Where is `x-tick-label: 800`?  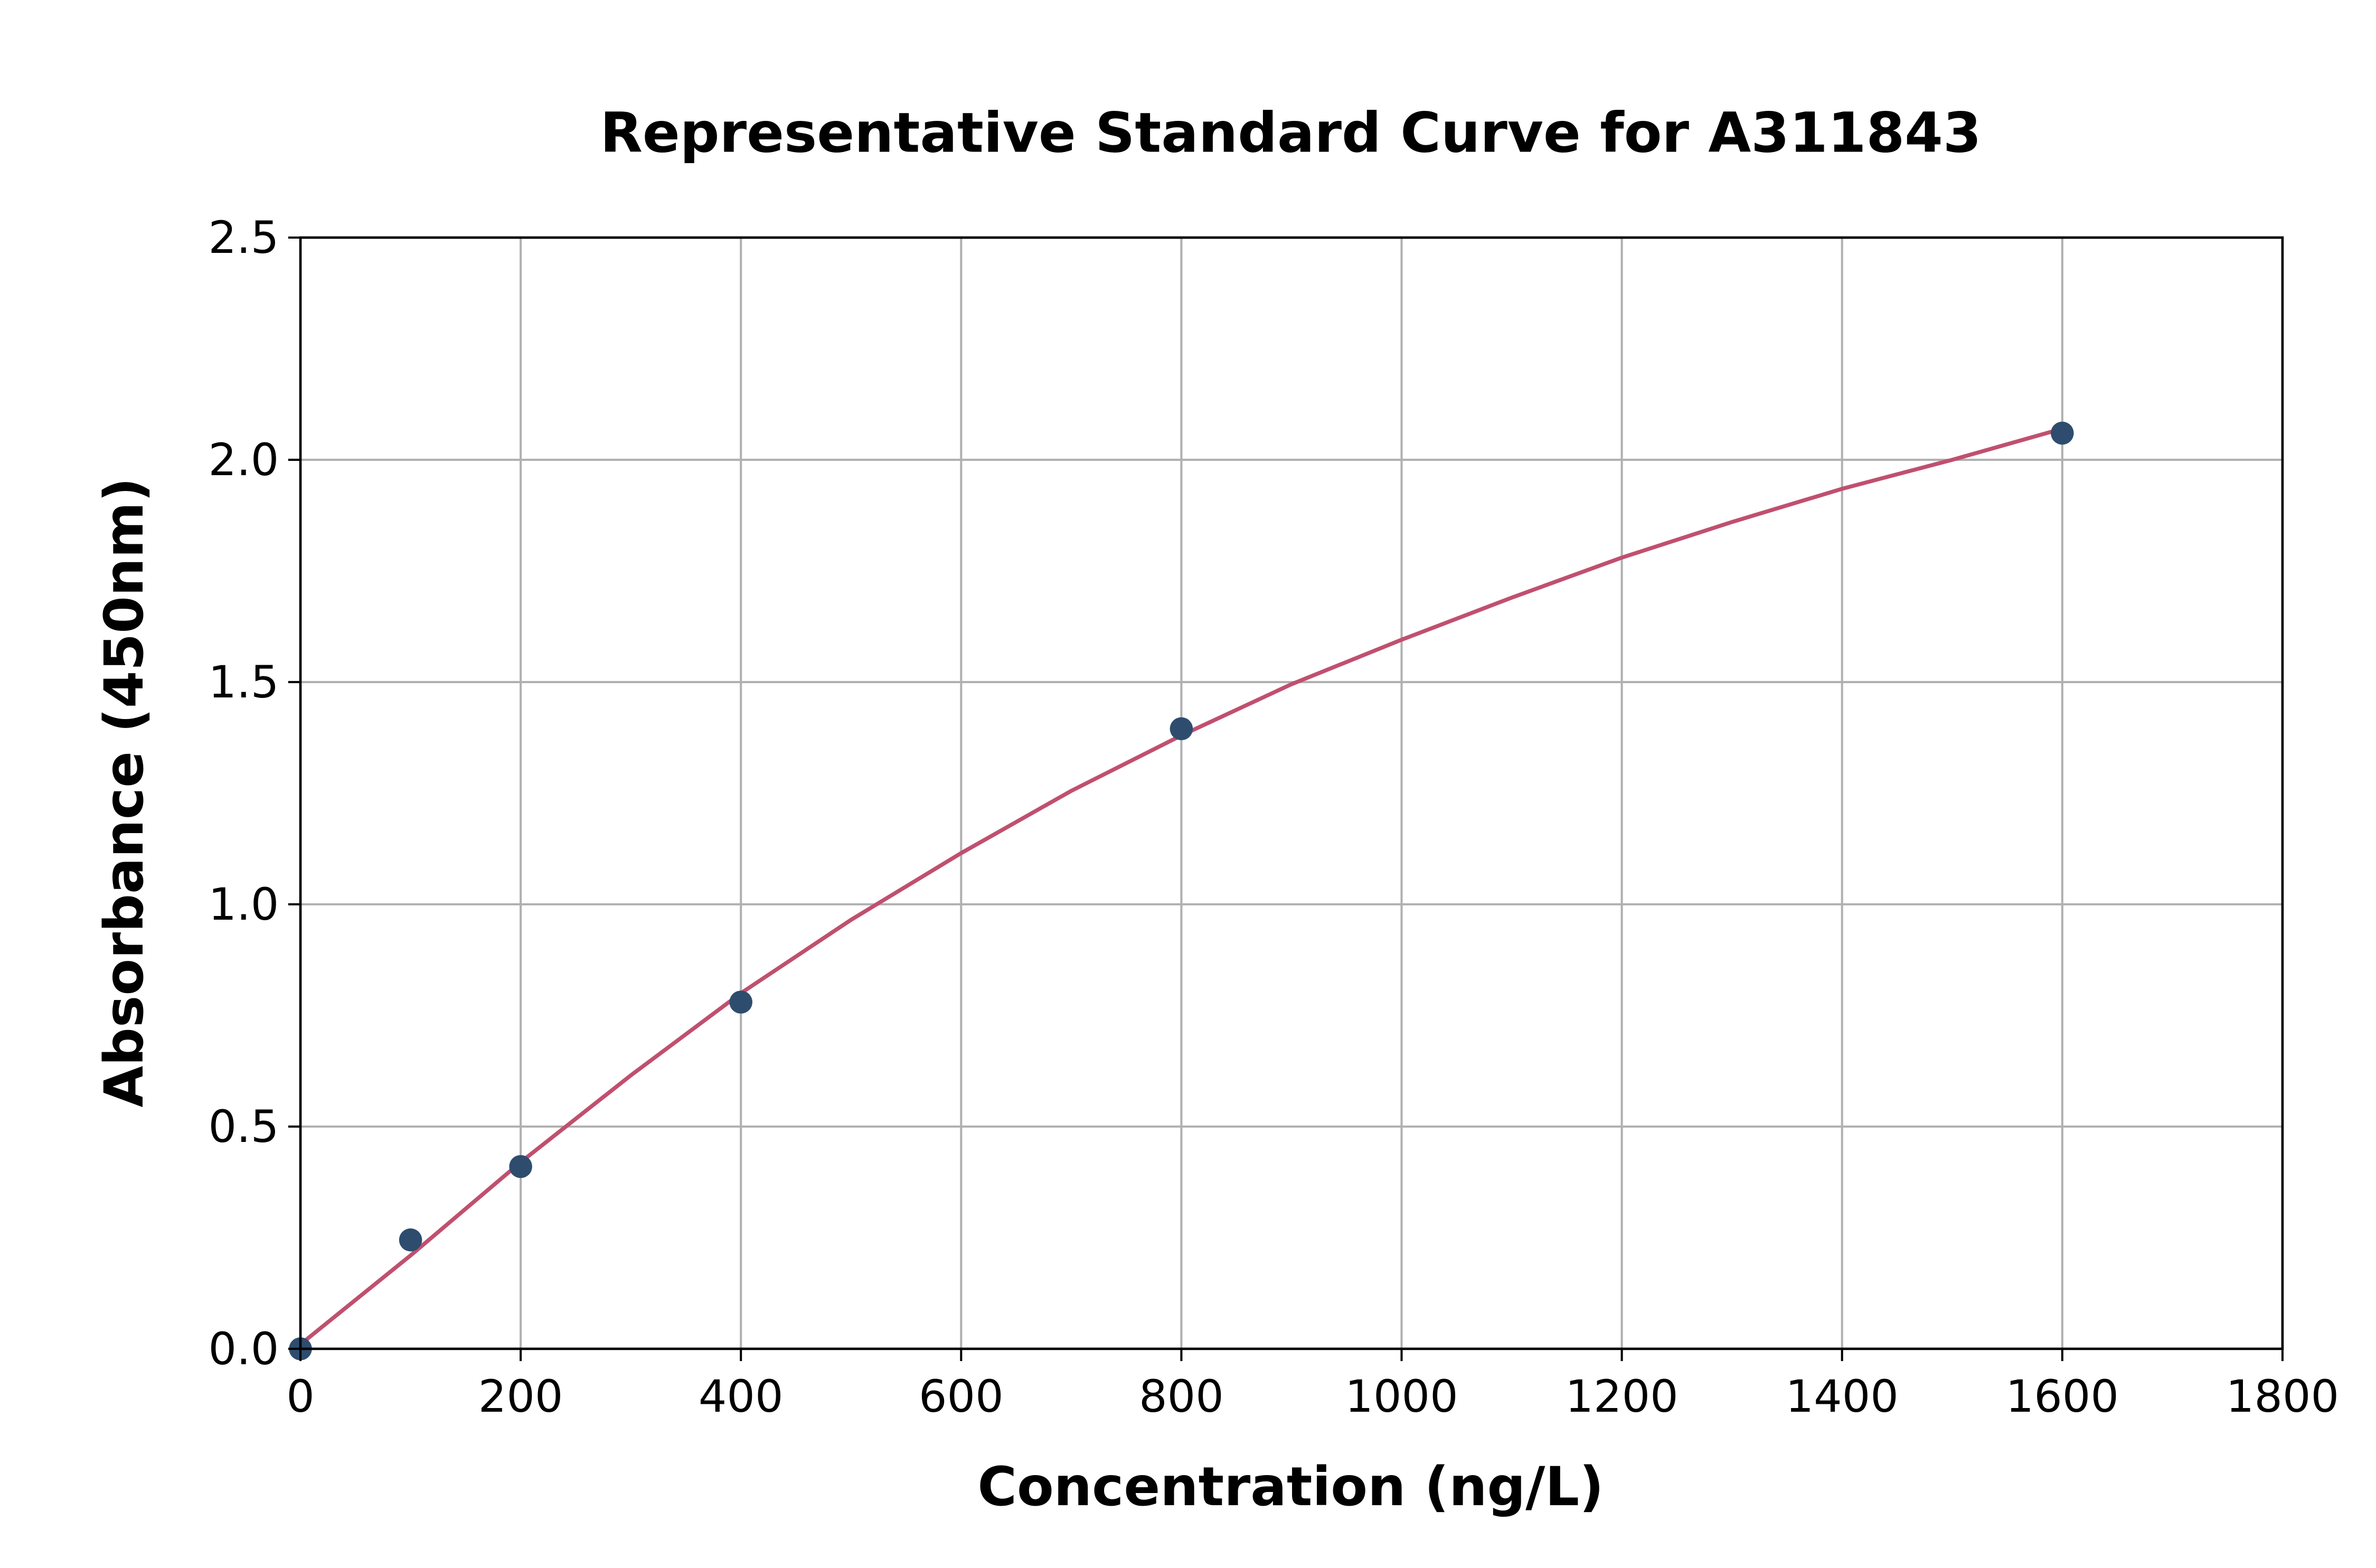 x-tick-label: 800 is located at coordinates (1181, 1396).